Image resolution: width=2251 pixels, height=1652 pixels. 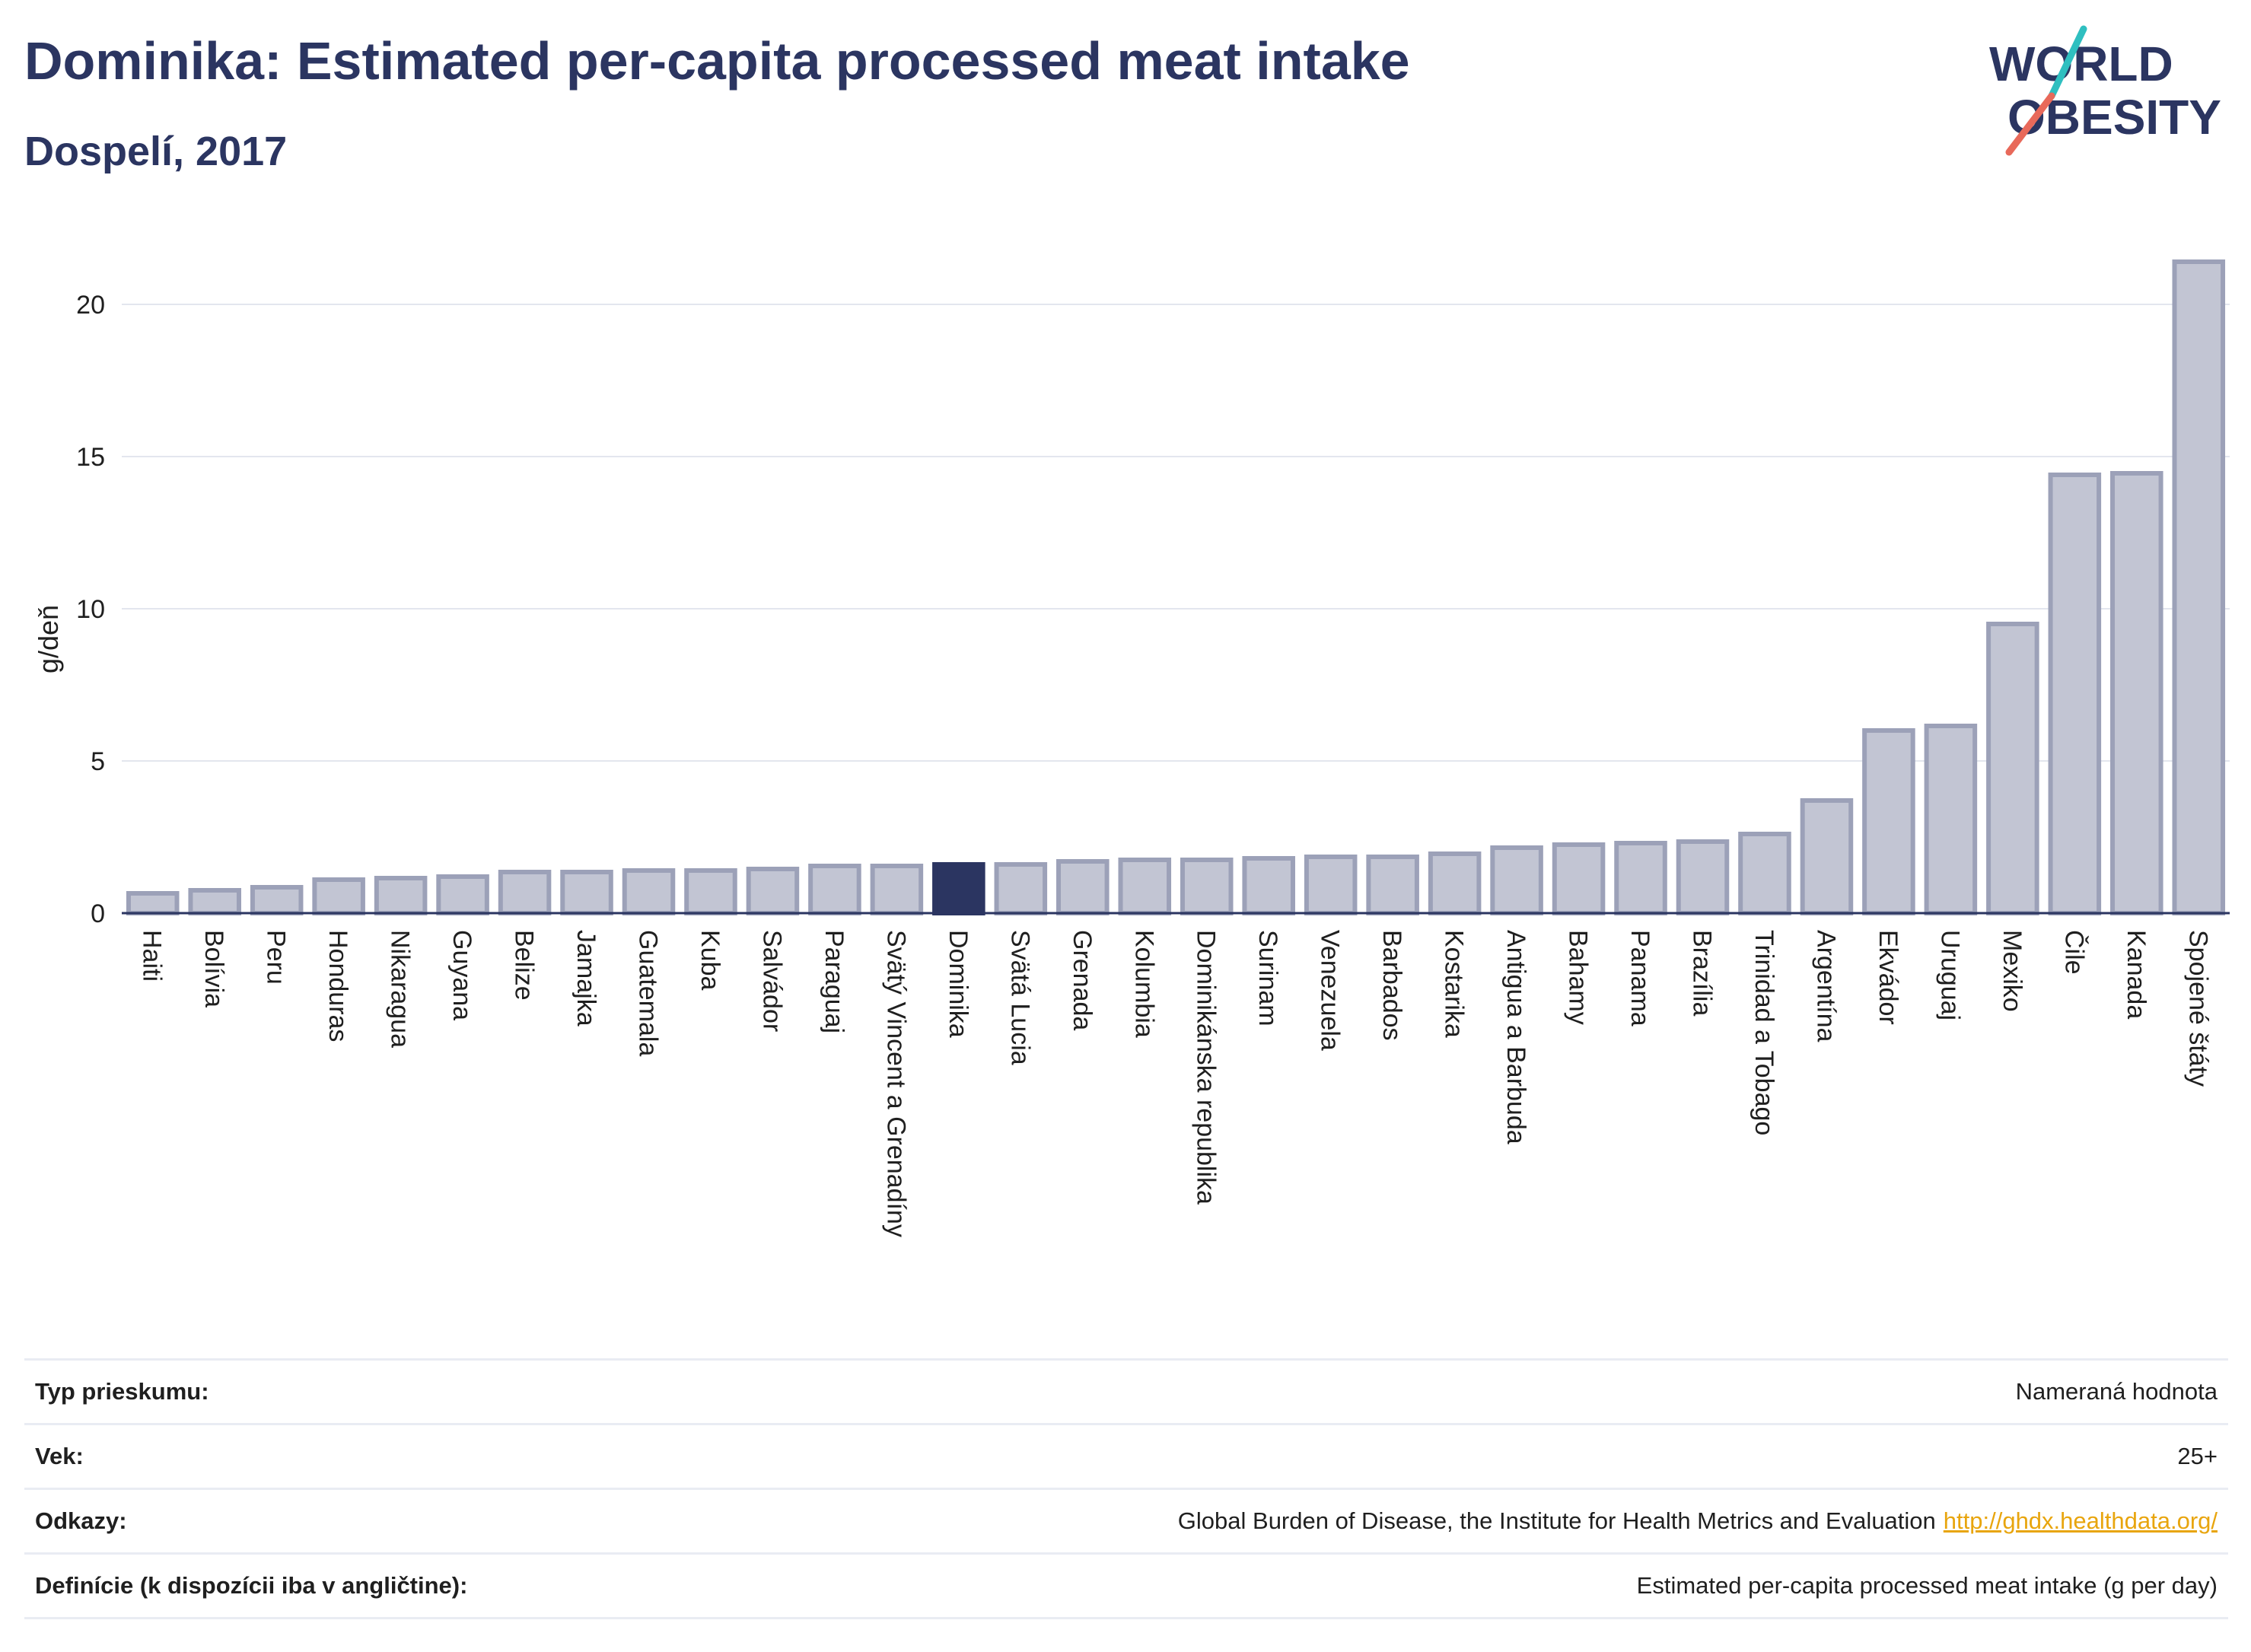 I want to click on logo-line-1: WORLD, so click(x=2081, y=64).